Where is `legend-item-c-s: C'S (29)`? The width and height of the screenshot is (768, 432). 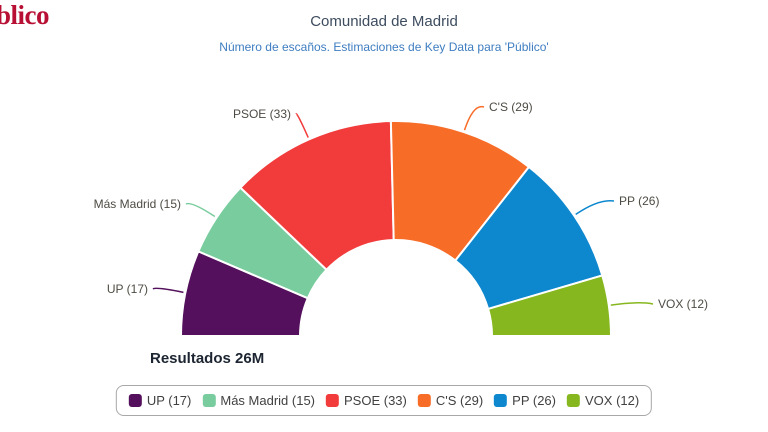 legend-item-c-s: C'S (29) is located at coordinates (450, 400).